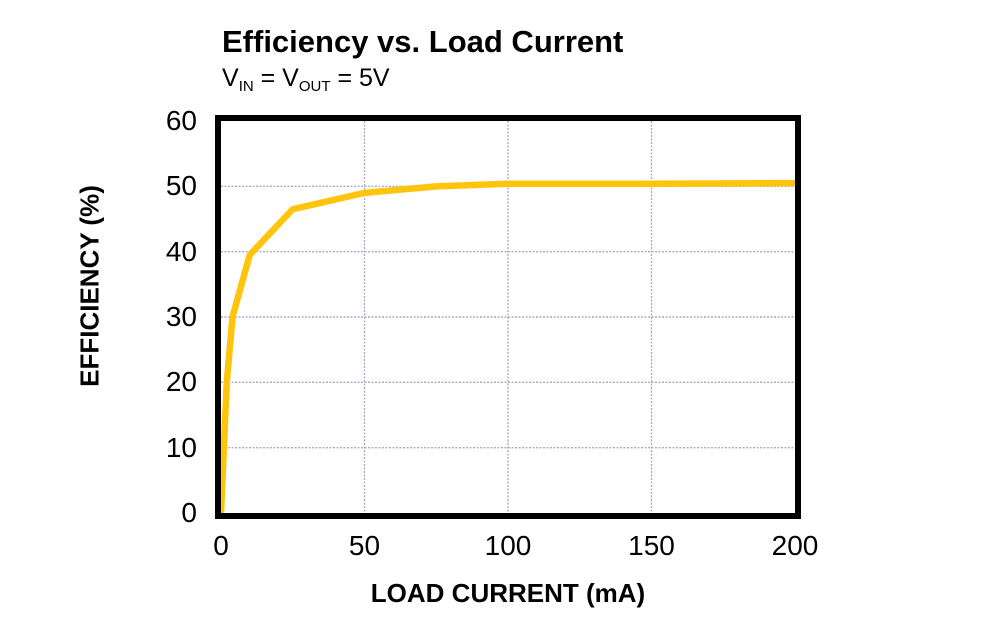 The height and width of the screenshot is (638, 982). What do you see at coordinates (360, 78) in the screenshot?
I see `subtitle-eq2: = 5V` at bounding box center [360, 78].